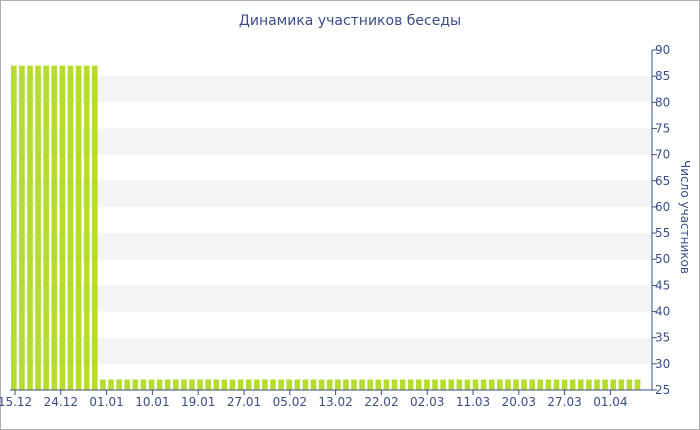  I want to click on y-tick-label: 50, so click(662, 259).